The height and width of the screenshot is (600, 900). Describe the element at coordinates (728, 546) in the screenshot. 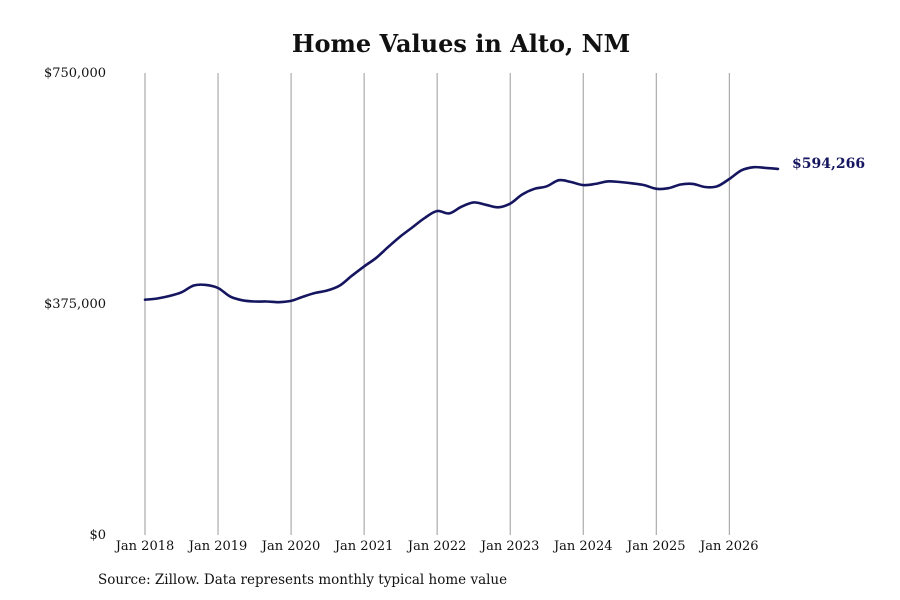

I see `x-tick-label: Jan 2026` at that location.